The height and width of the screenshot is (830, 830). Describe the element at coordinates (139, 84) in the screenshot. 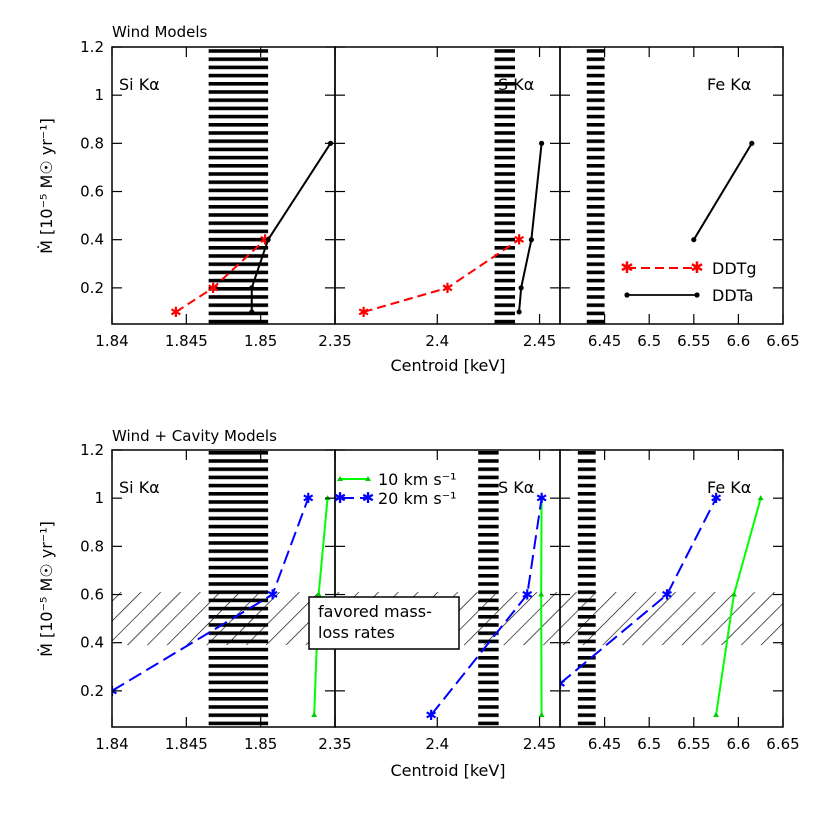

I see `panel-label: Si Kα` at that location.